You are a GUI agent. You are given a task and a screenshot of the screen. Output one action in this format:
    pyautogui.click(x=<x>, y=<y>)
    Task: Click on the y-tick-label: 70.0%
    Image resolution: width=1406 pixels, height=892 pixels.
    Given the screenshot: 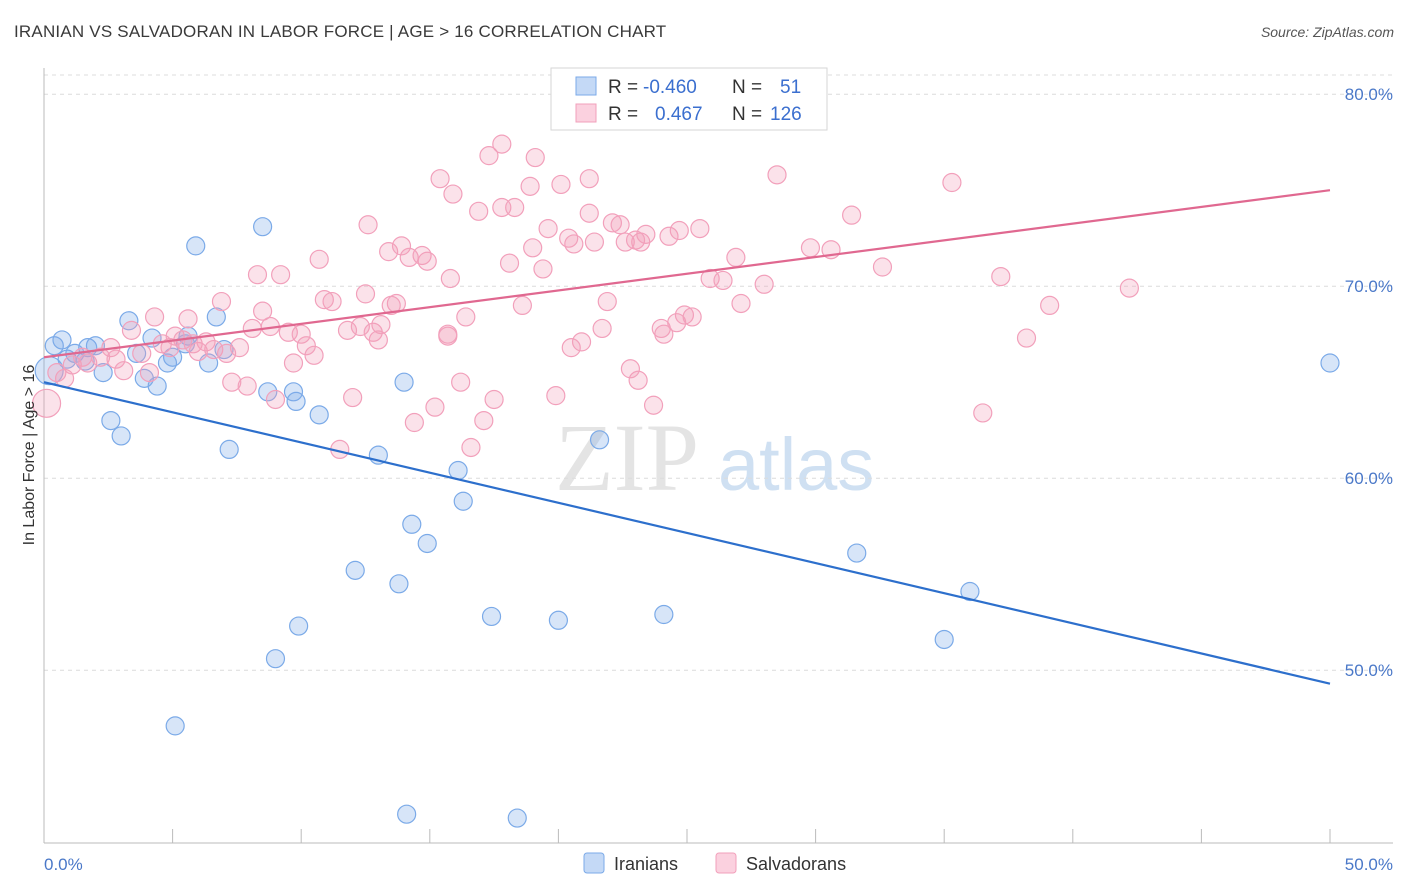 What is the action you would take?
    pyautogui.click(x=1369, y=286)
    